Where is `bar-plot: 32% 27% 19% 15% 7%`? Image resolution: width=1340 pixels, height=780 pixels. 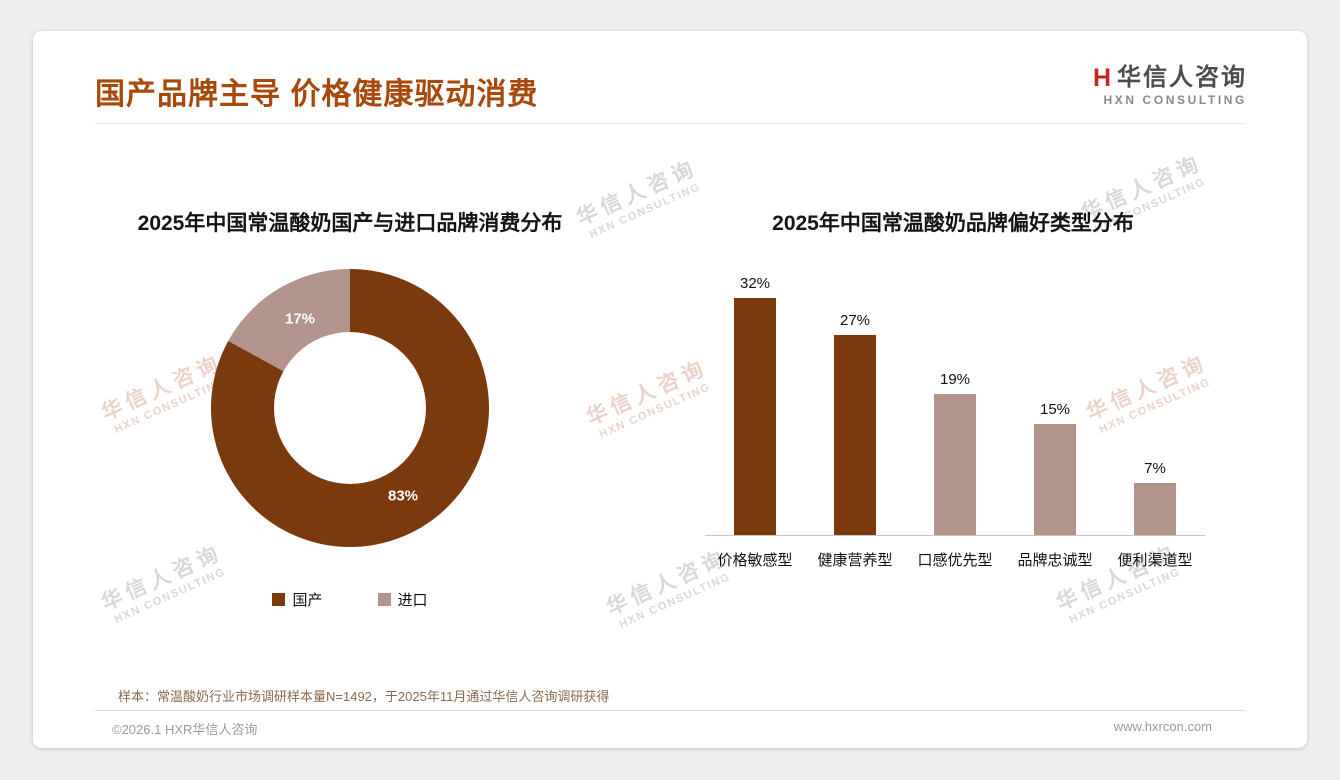 bar-plot: 32% 27% 19% 15% 7% is located at coordinates (955, 403).